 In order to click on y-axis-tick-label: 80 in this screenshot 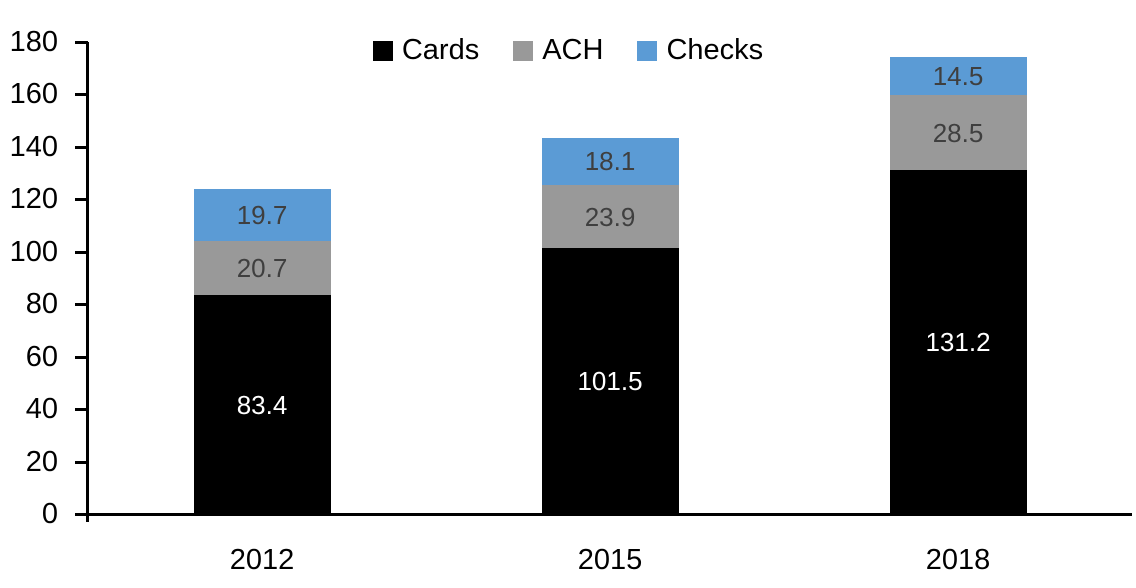, I will do `click(41, 304)`.